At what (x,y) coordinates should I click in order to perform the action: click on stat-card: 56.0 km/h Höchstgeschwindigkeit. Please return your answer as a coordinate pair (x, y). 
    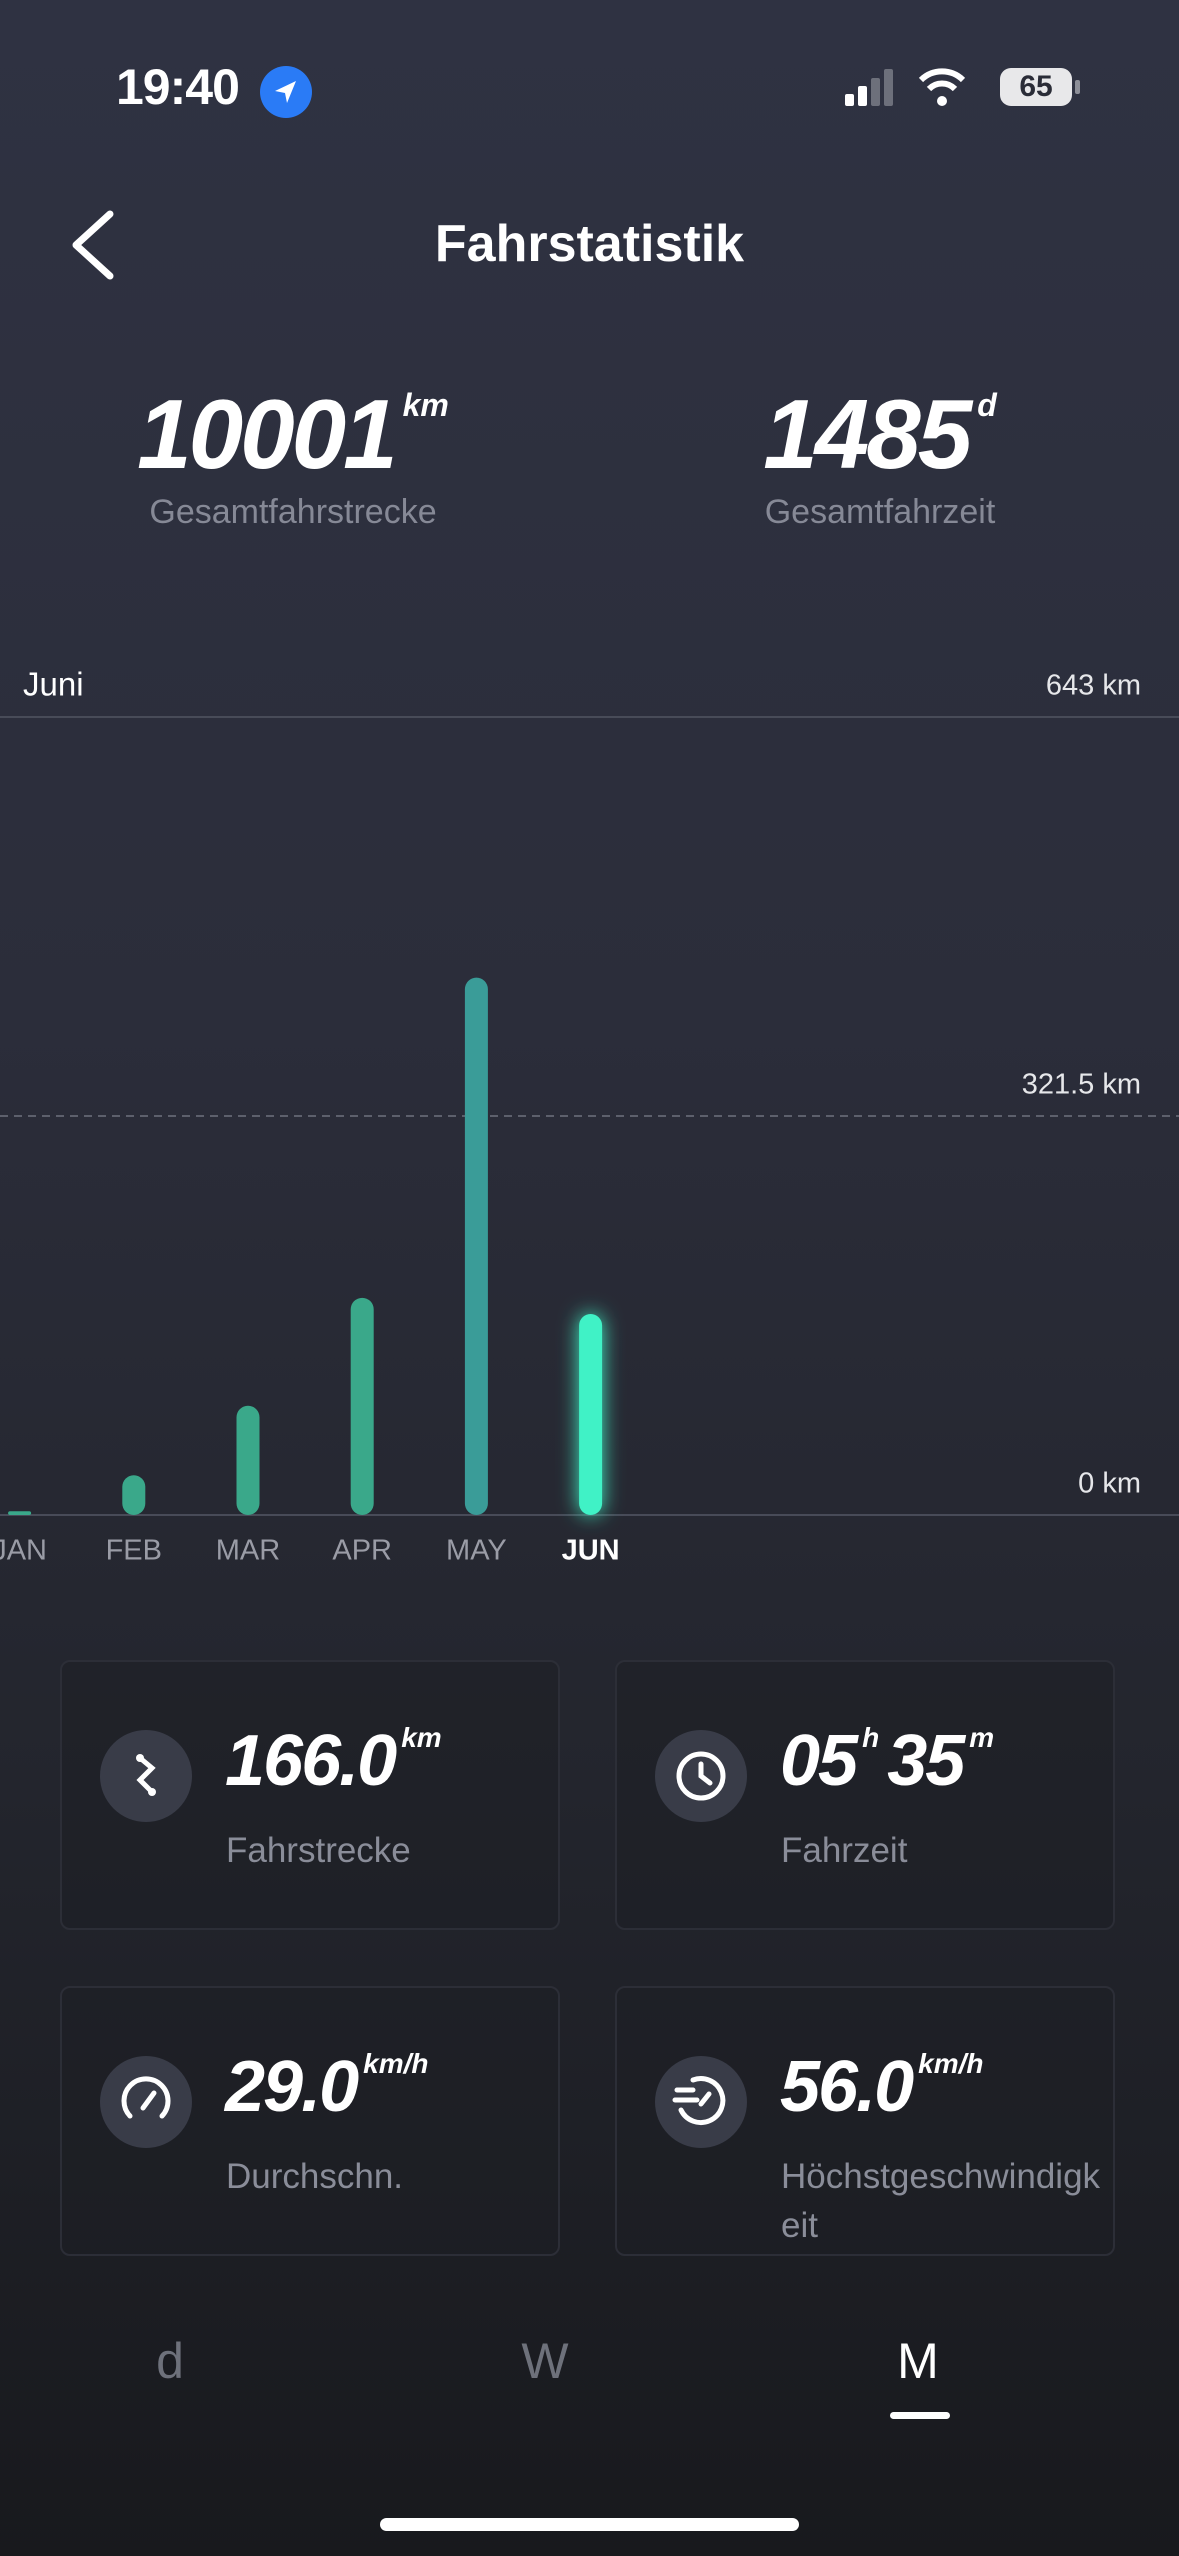
    Looking at the image, I should click on (865, 2121).